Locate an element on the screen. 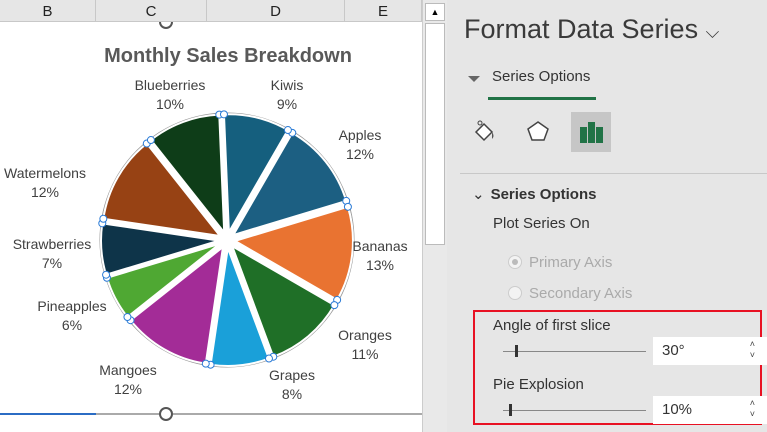 Image resolution: width=767 pixels, height=432 pixels. angle-slider-thumb is located at coordinates (516, 351).